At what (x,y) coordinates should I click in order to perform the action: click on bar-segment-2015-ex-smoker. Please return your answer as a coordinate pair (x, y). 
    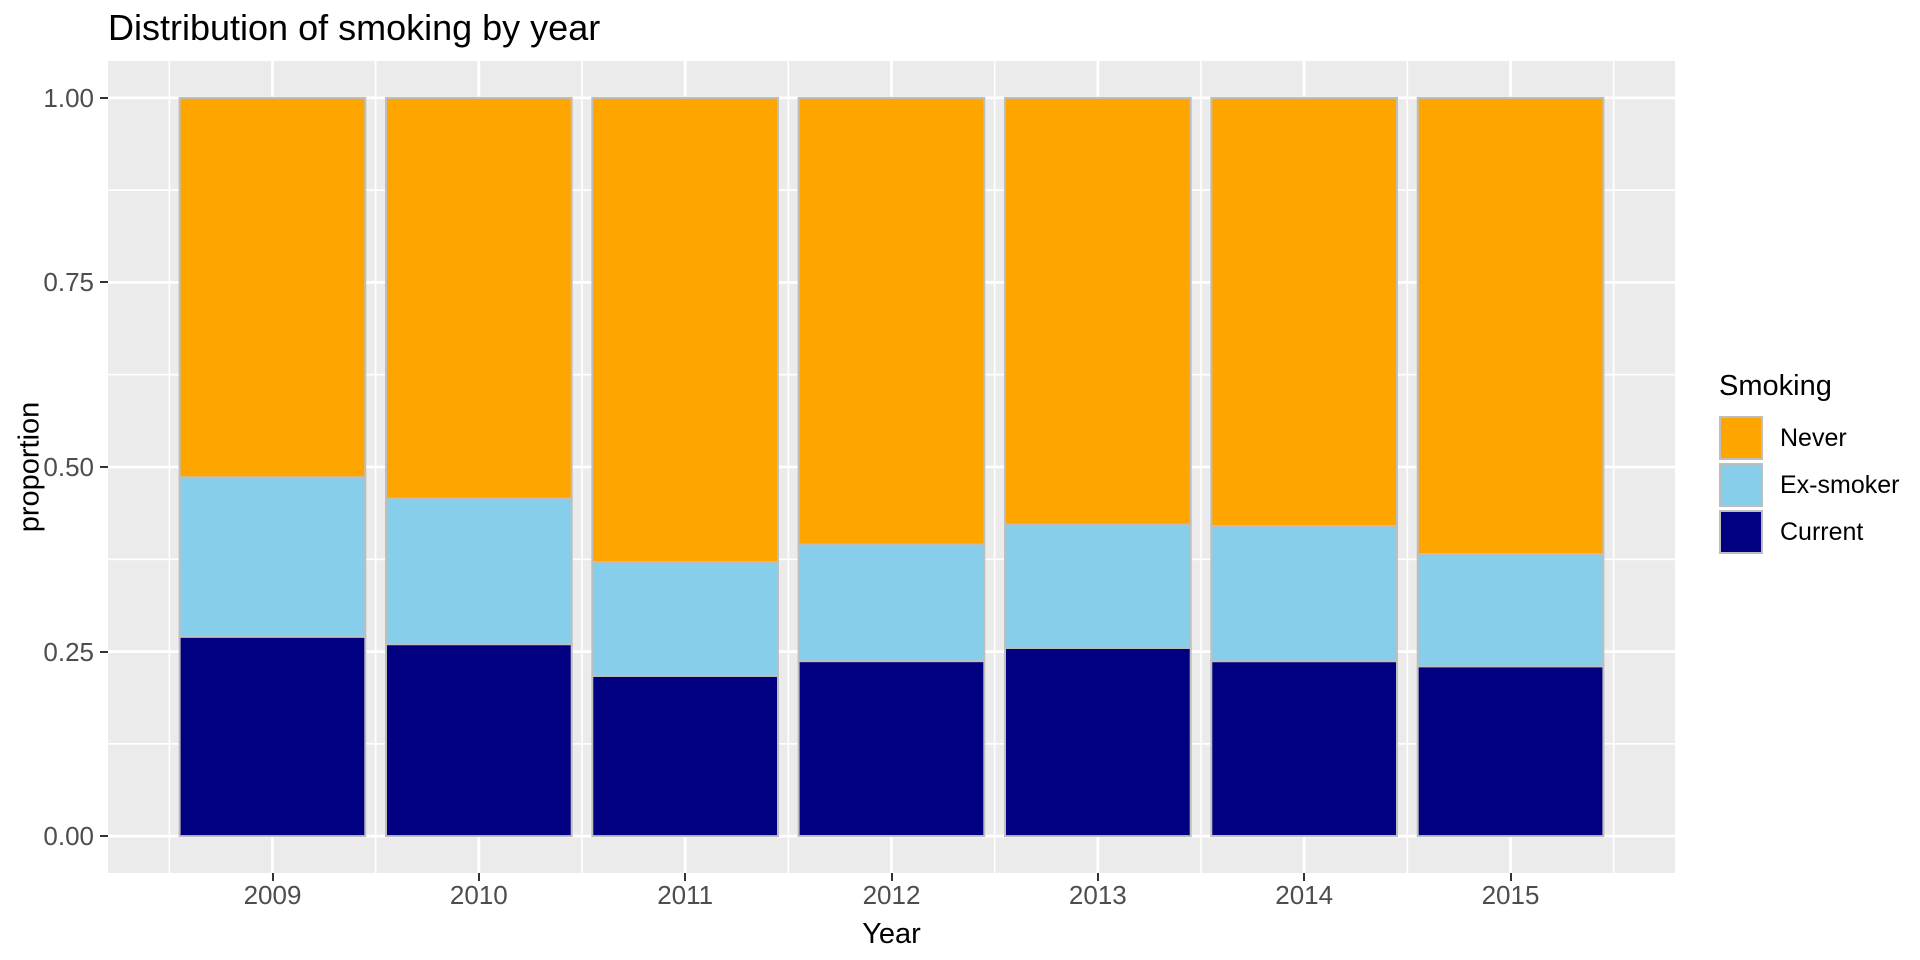
    Looking at the image, I should click on (1510, 610).